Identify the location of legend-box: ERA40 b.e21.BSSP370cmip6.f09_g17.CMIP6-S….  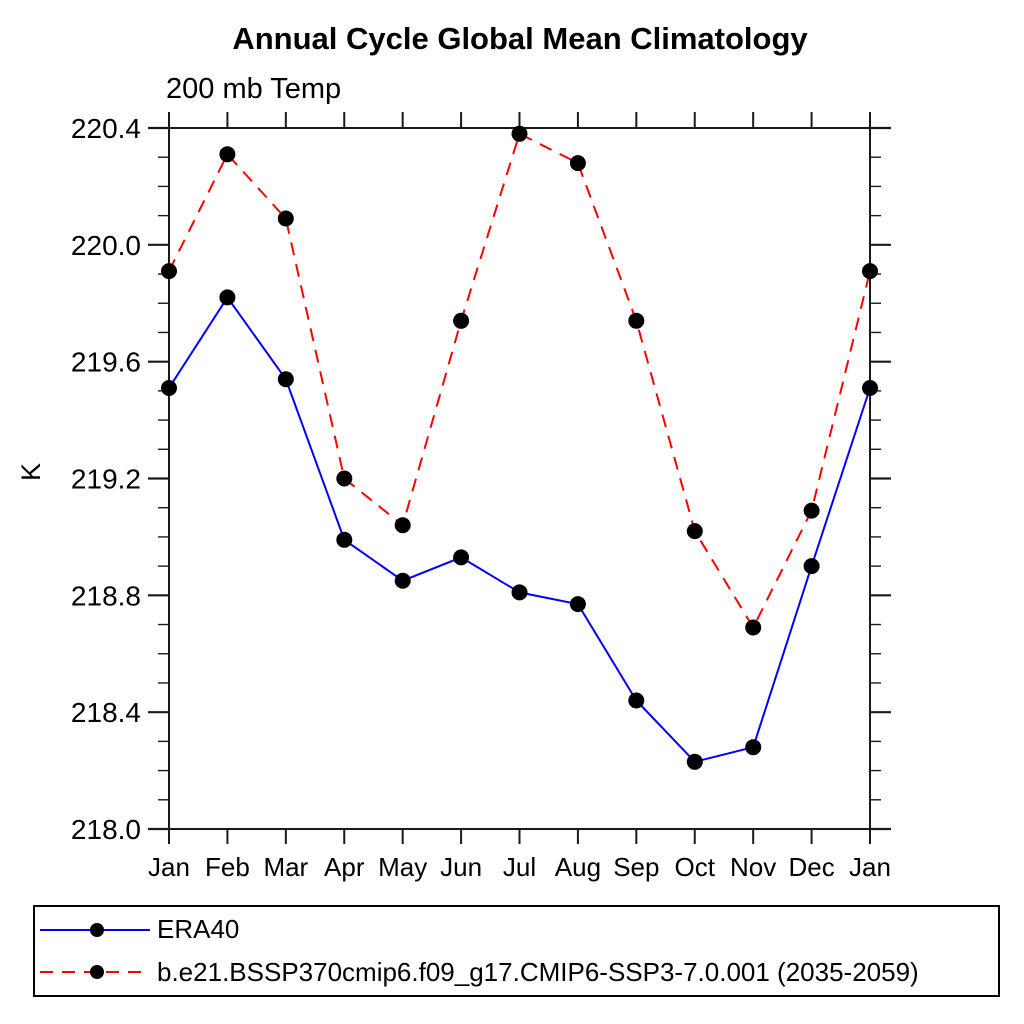
(516, 951).